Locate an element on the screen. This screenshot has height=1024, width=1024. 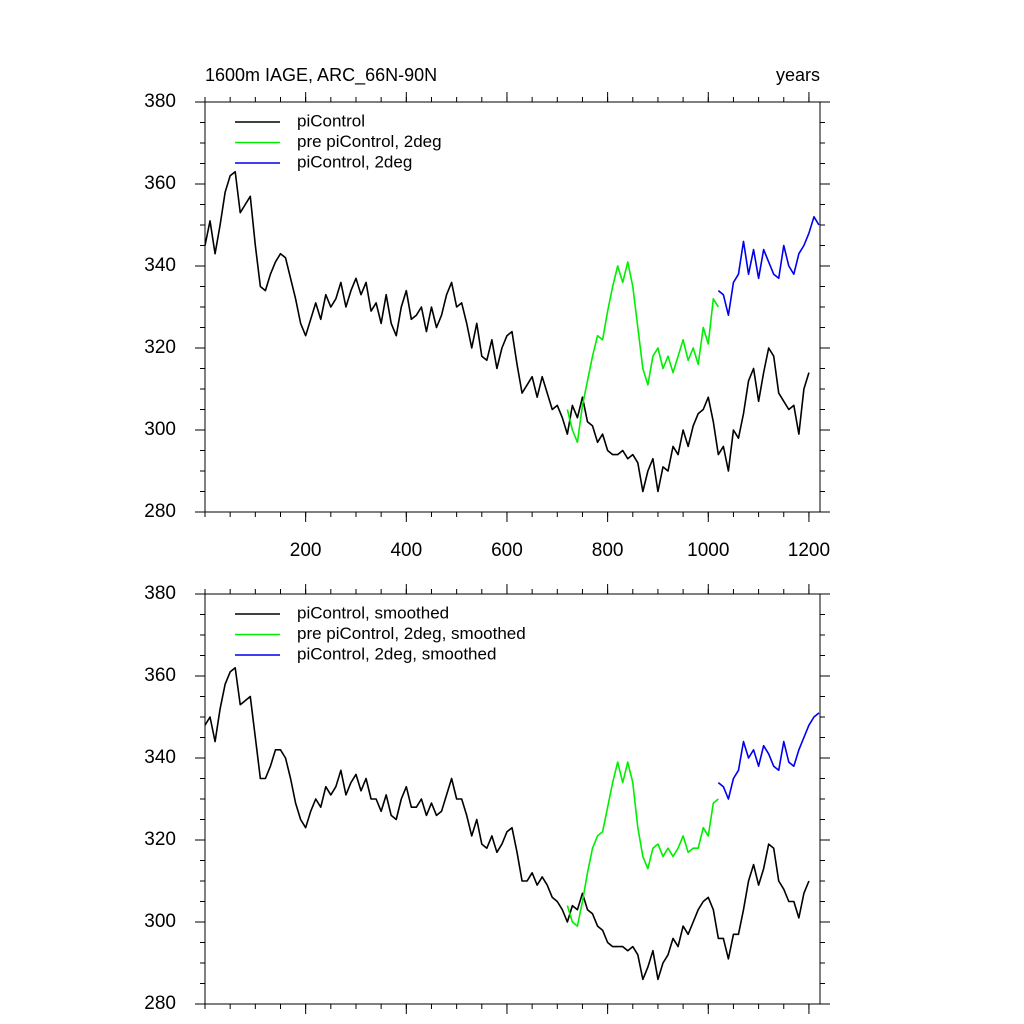
x-tick-label: 1200 is located at coordinates (809, 550).